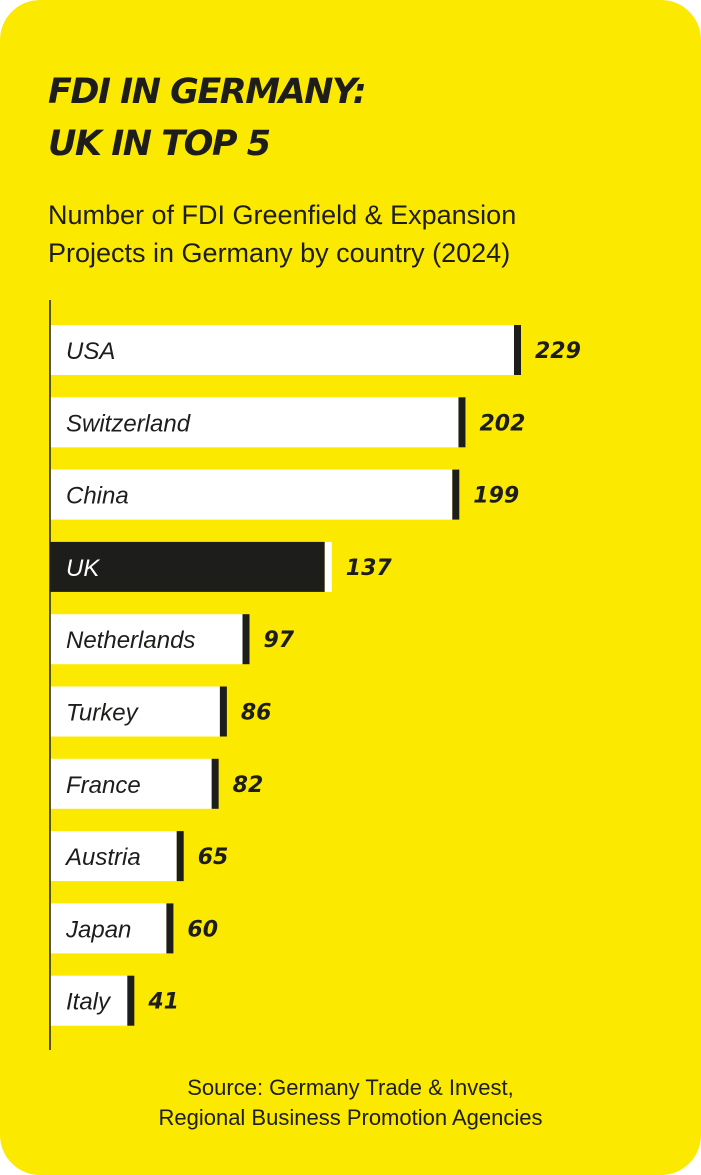 The image size is (701, 1175). I want to click on bar-switzerland, so click(254, 422).